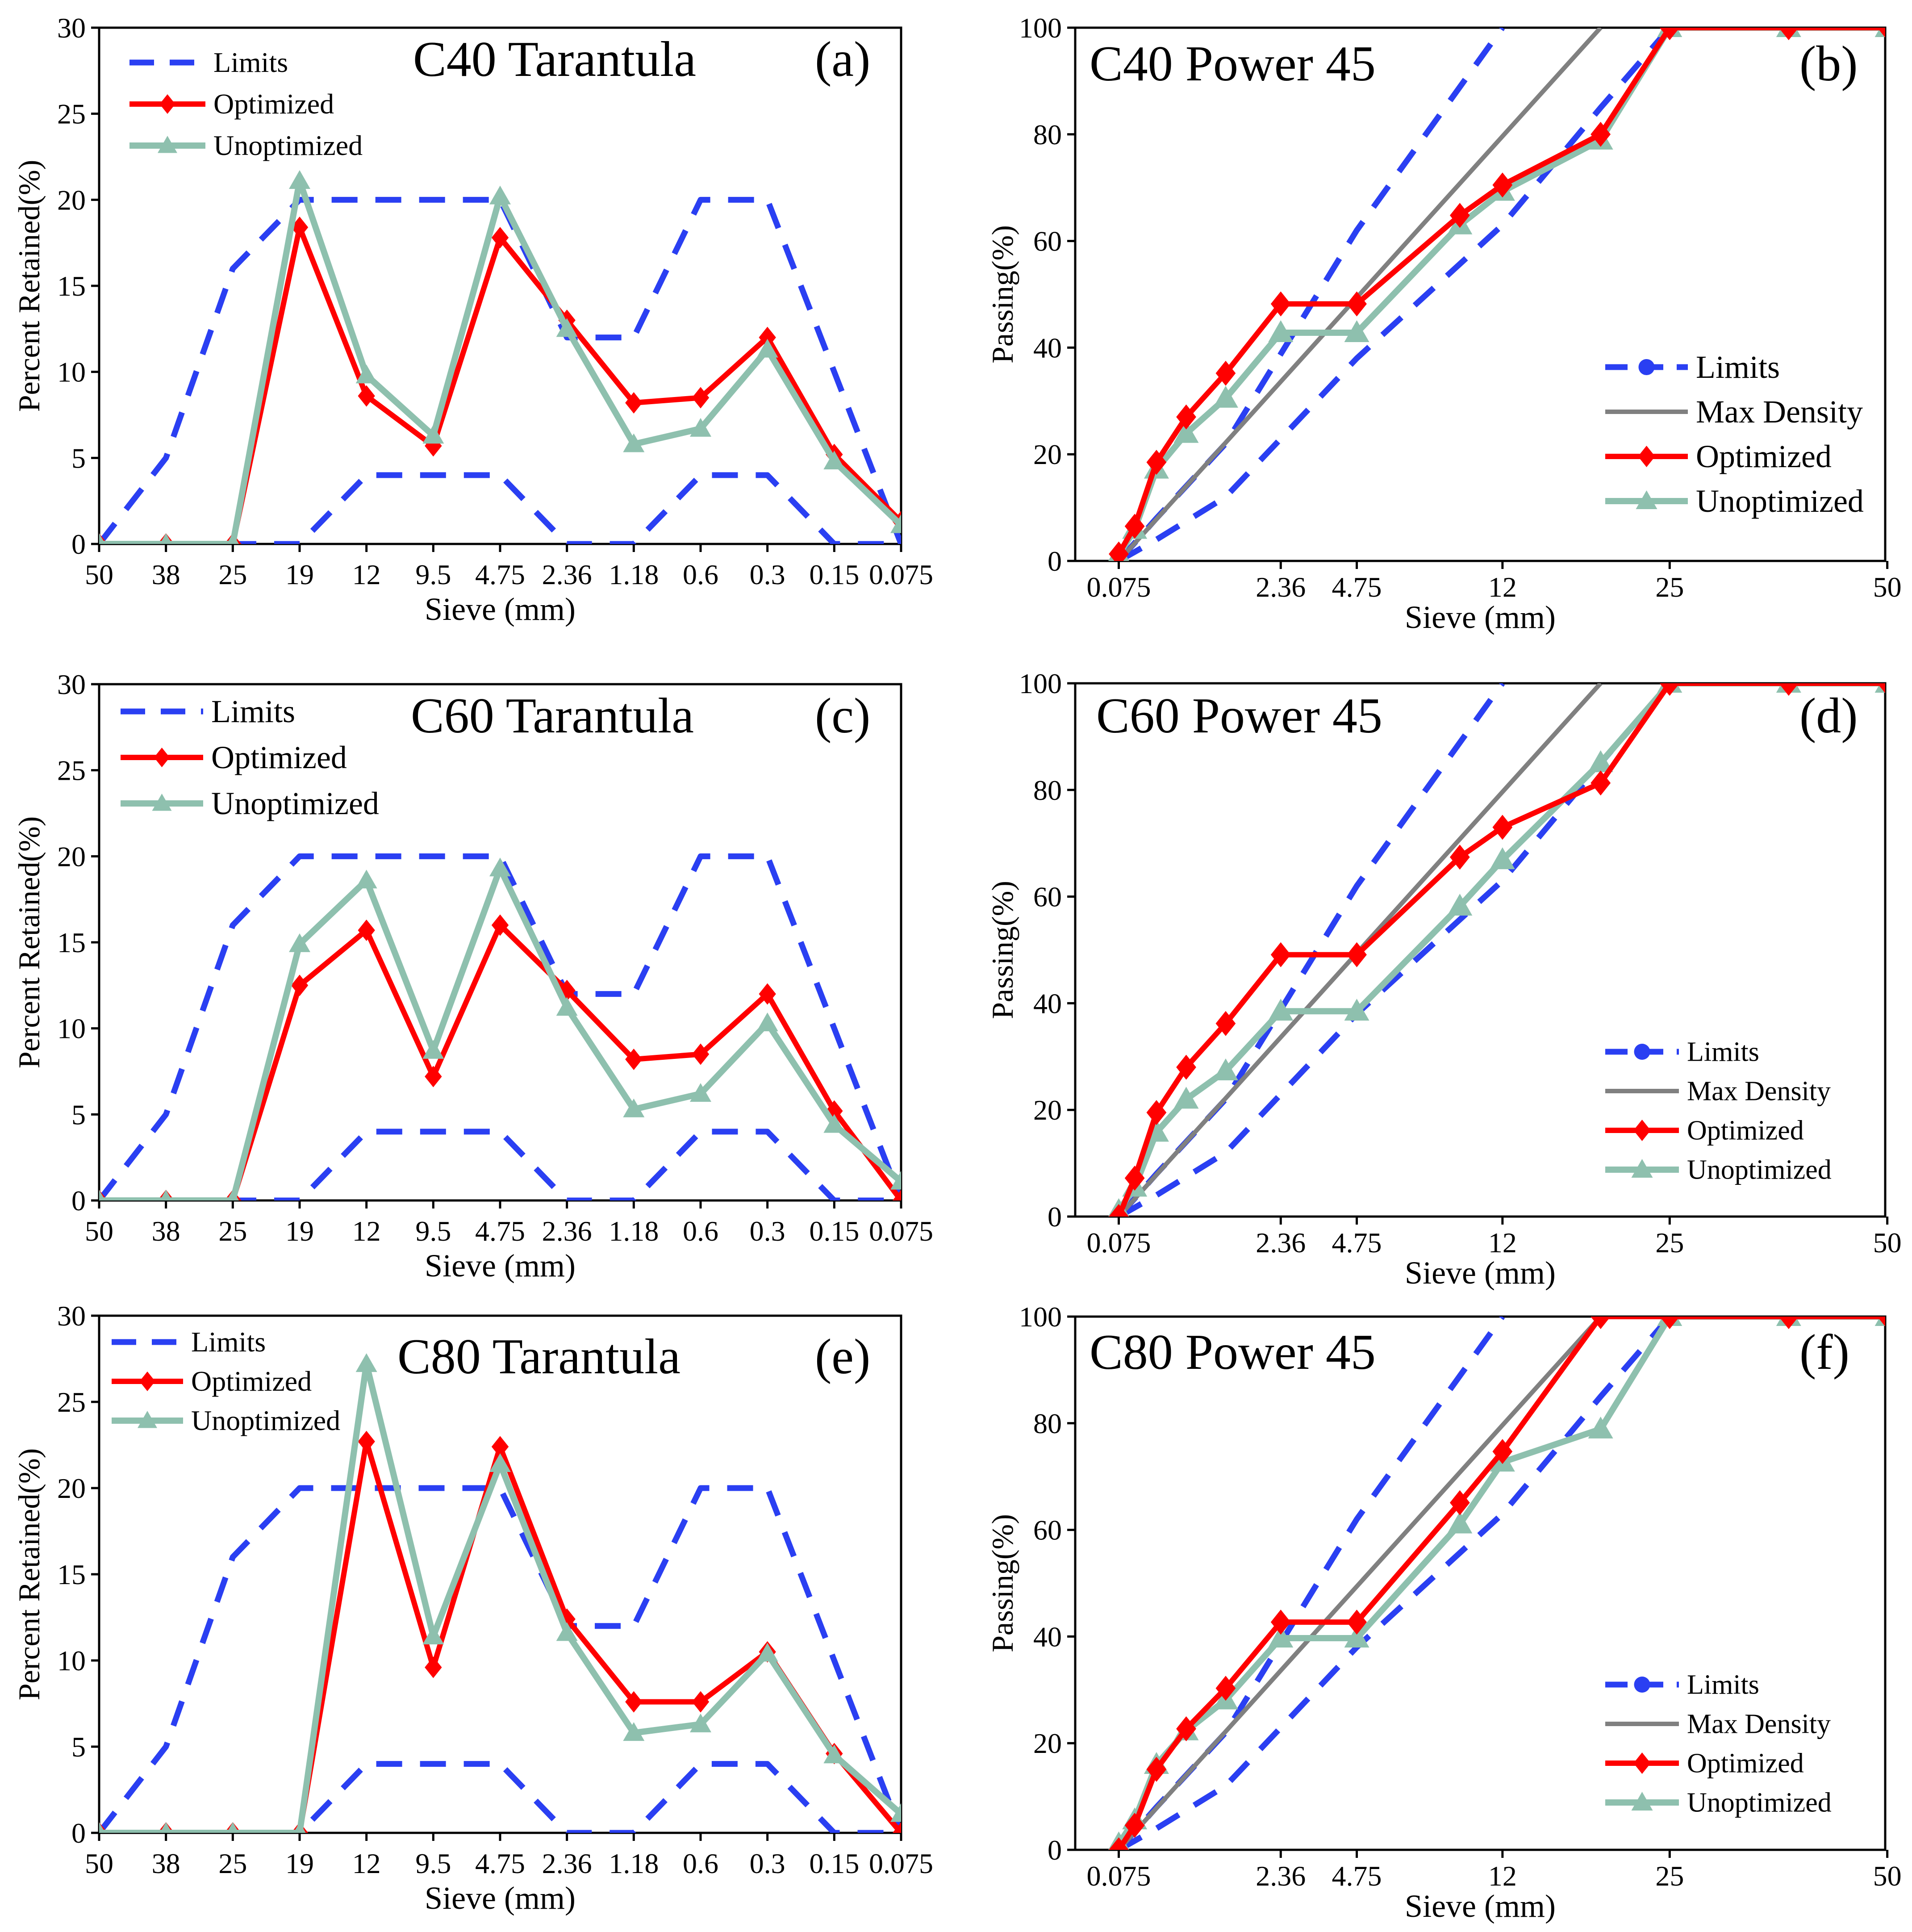  What do you see at coordinates (299, 1231) in the screenshot?
I see `x-tick-label: 19` at bounding box center [299, 1231].